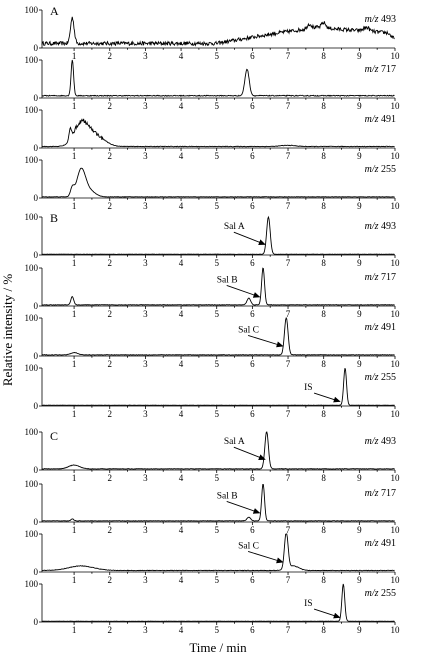 The width and height of the screenshot is (429, 658). Describe the element at coordinates (54, 11) in the screenshot. I see `group-label: A` at that location.